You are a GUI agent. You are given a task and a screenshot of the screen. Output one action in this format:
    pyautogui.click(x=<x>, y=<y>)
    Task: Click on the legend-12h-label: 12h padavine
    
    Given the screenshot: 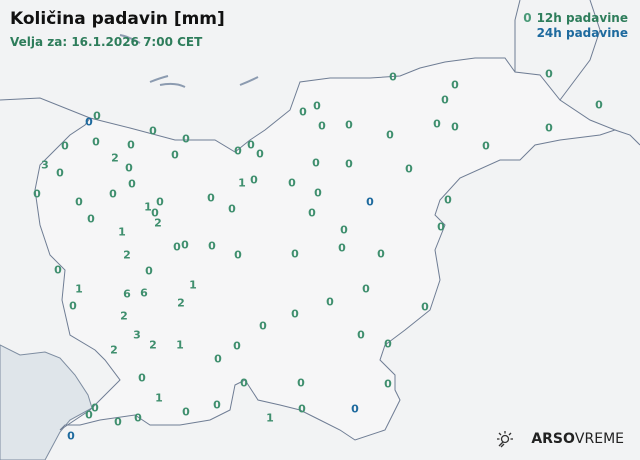 What is the action you would take?
    pyautogui.click(x=582, y=18)
    